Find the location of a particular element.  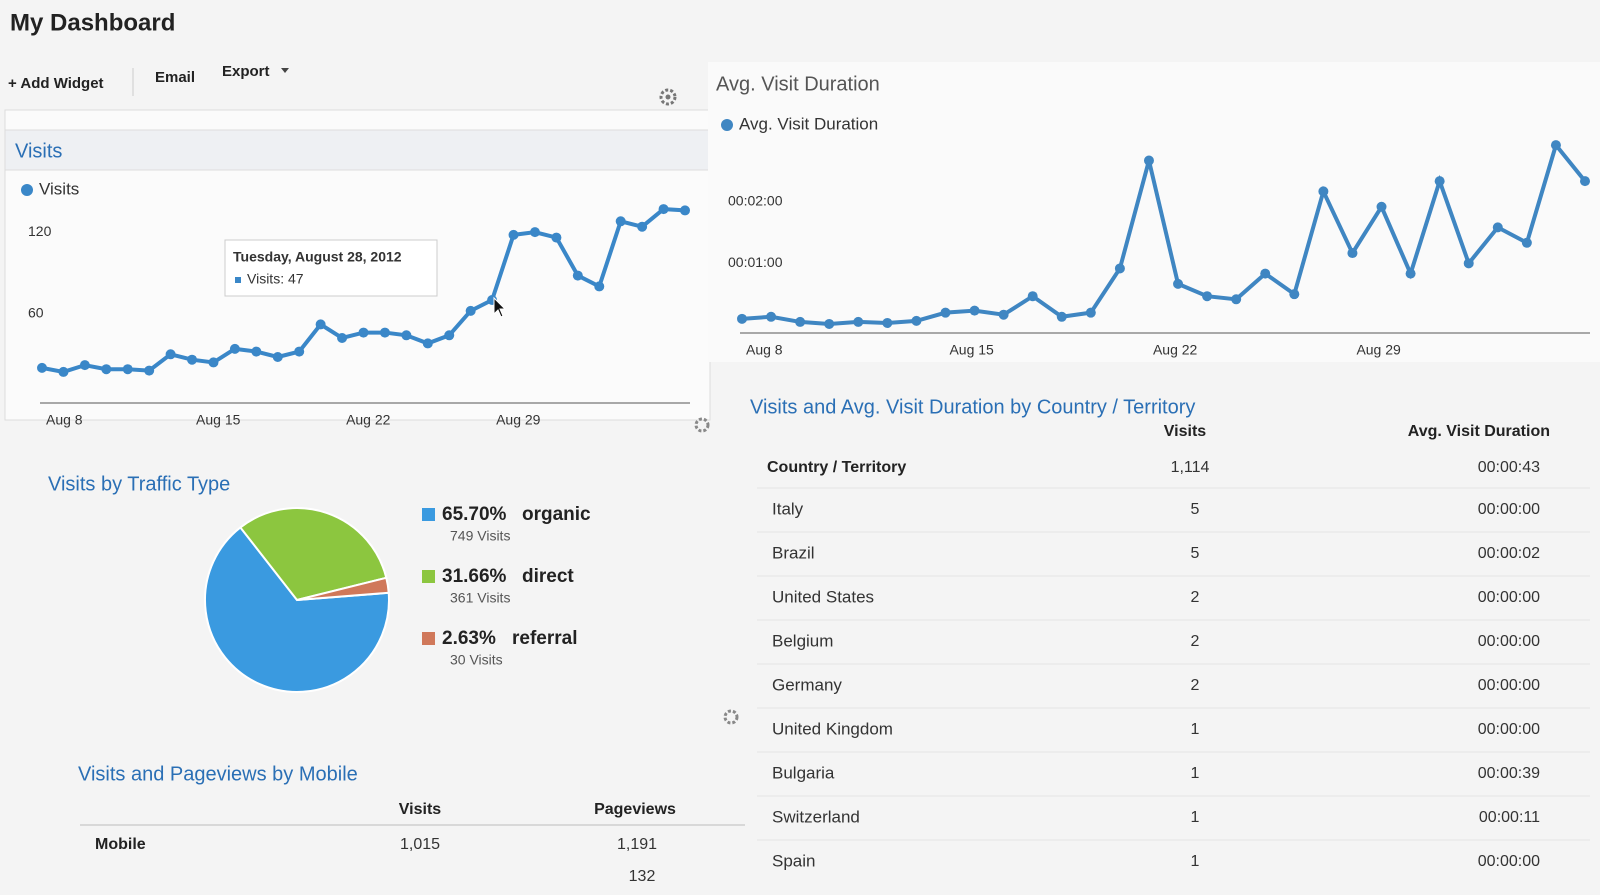

total-cell: 1,114 is located at coordinates (1190, 467).